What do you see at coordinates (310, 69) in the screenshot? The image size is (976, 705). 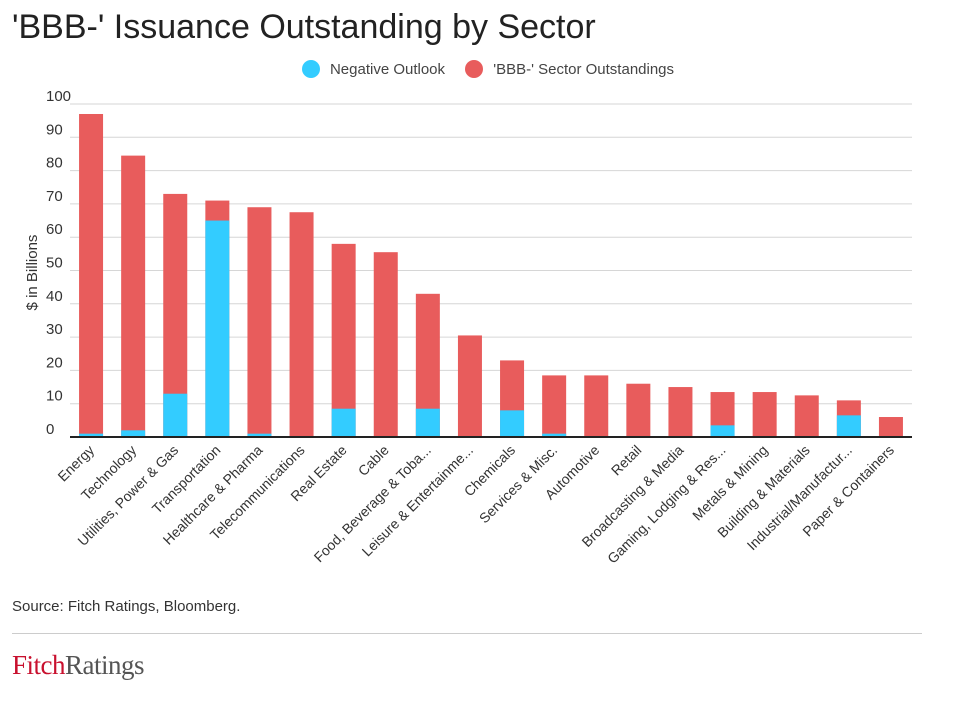 I see `legend-swatch-negative-outlook` at bounding box center [310, 69].